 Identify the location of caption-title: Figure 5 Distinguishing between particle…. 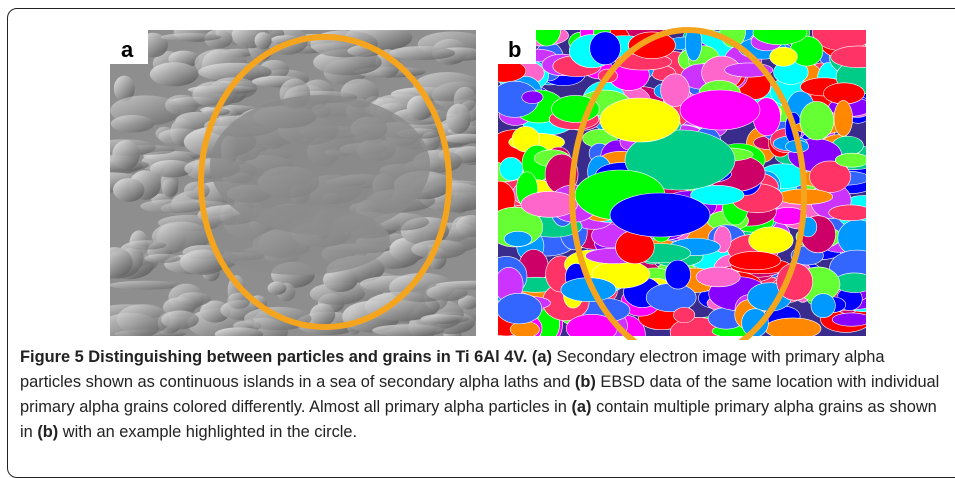
(274, 357).